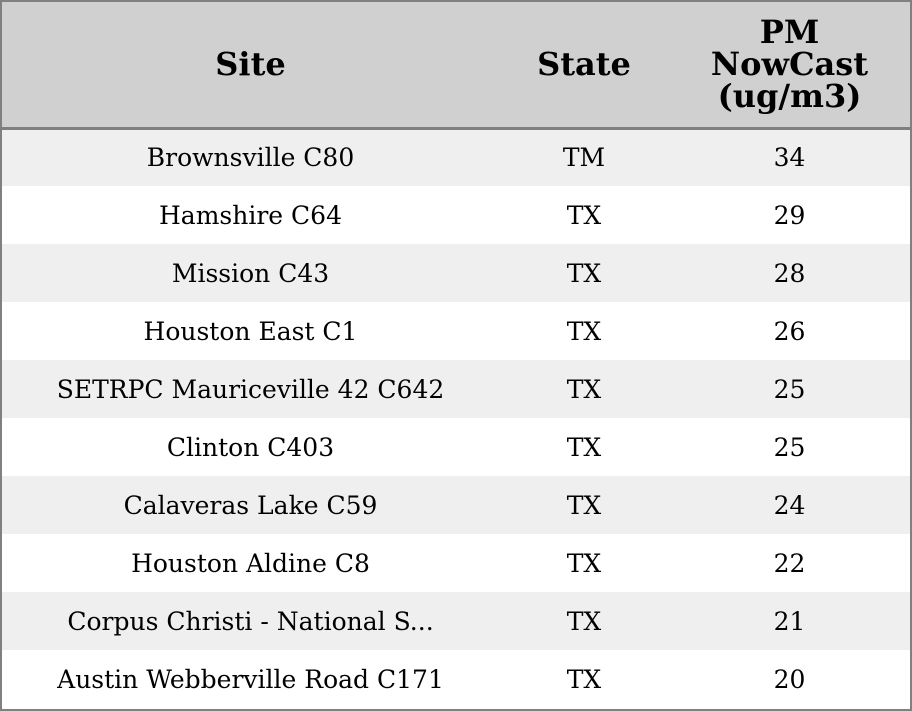  Describe the element at coordinates (250, 447) in the screenshot. I see `cell-site: Clinton C403` at that location.